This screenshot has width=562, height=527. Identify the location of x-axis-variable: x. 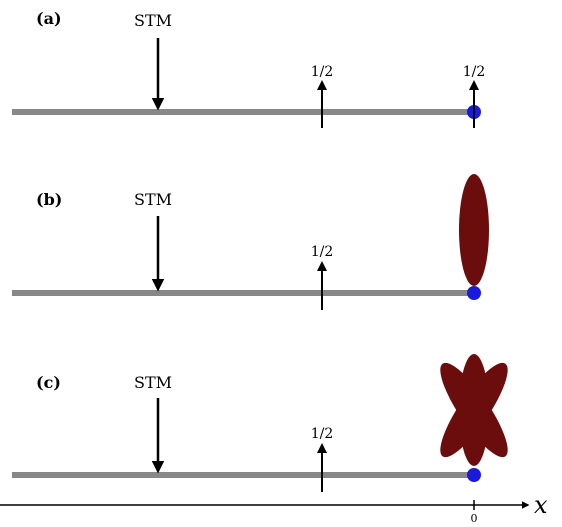
(541, 505).